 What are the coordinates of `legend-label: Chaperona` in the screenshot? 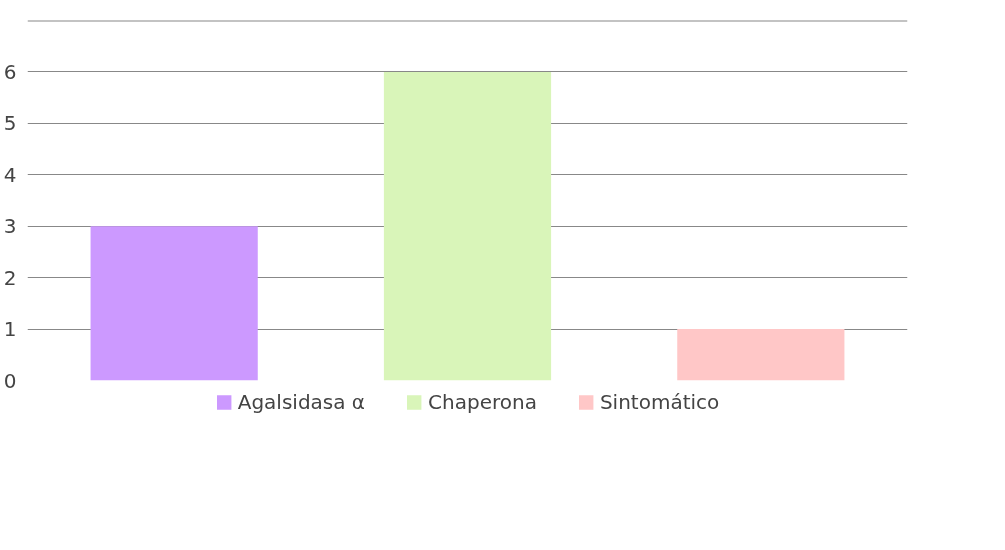 It's located at (482, 402).